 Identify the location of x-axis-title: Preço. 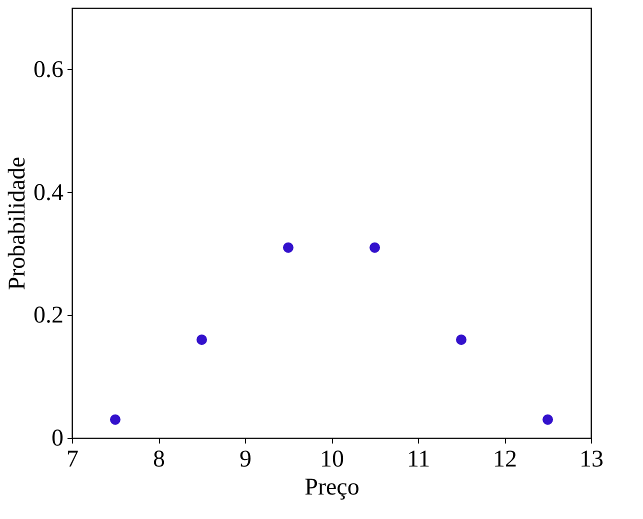
(332, 487).